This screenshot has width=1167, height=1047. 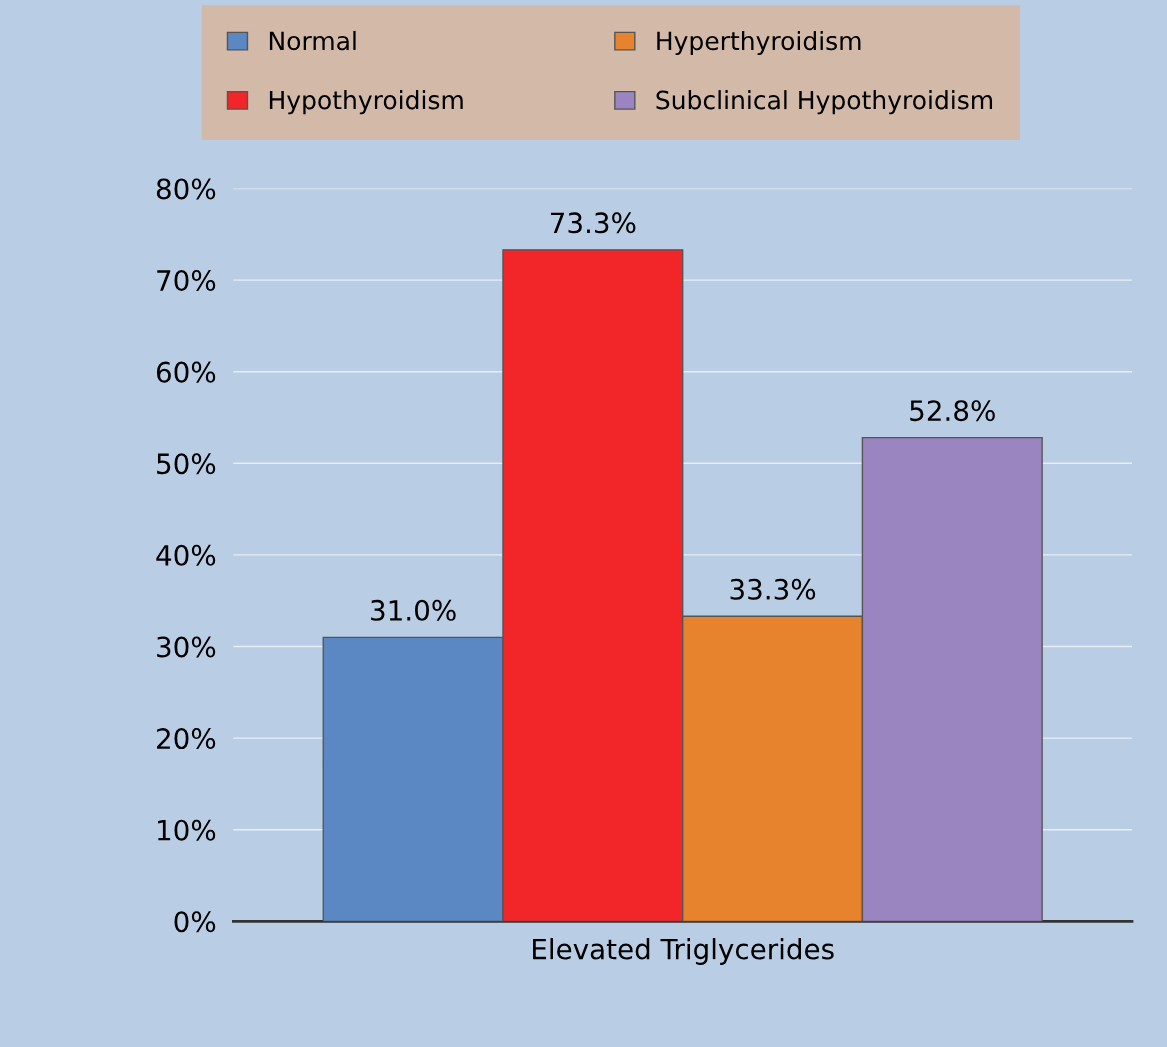 What do you see at coordinates (195, 922) in the screenshot?
I see `y-tick-label: 0%` at bounding box center [195, 922].